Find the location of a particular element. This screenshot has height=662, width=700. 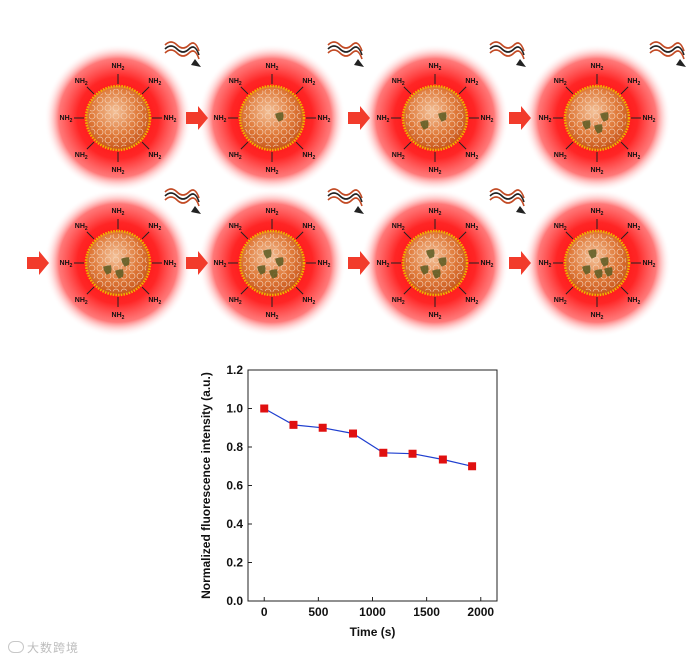

y-tick-label: 0.2 is located at coordinates (234, 563).